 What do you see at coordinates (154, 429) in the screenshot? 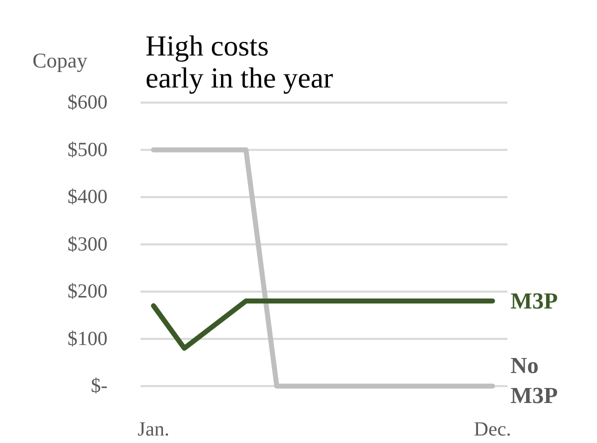
I see `x-tick-label: Jan.` at bounding box center [154, 429].